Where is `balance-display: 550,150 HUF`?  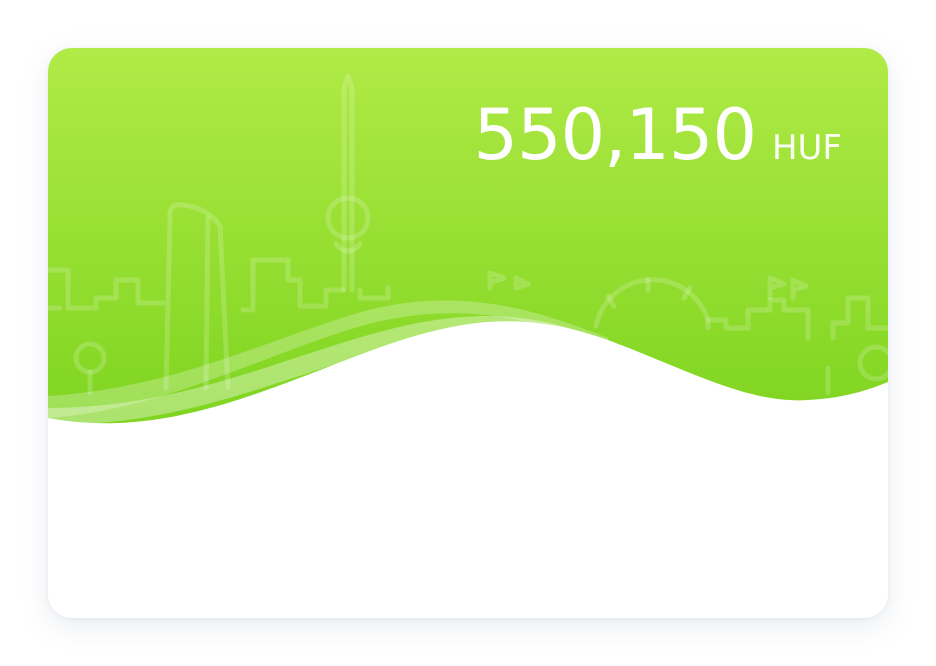
balance-display: 550,150 HUF is located at coordinates (658, 135).